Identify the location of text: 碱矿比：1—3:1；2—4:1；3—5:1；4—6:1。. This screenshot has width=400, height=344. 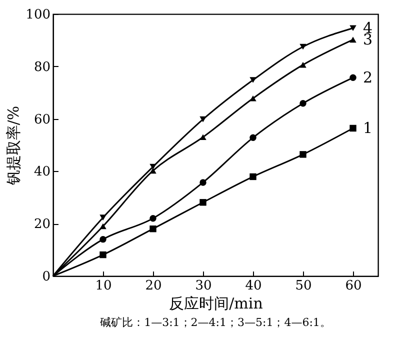
(215, 322).